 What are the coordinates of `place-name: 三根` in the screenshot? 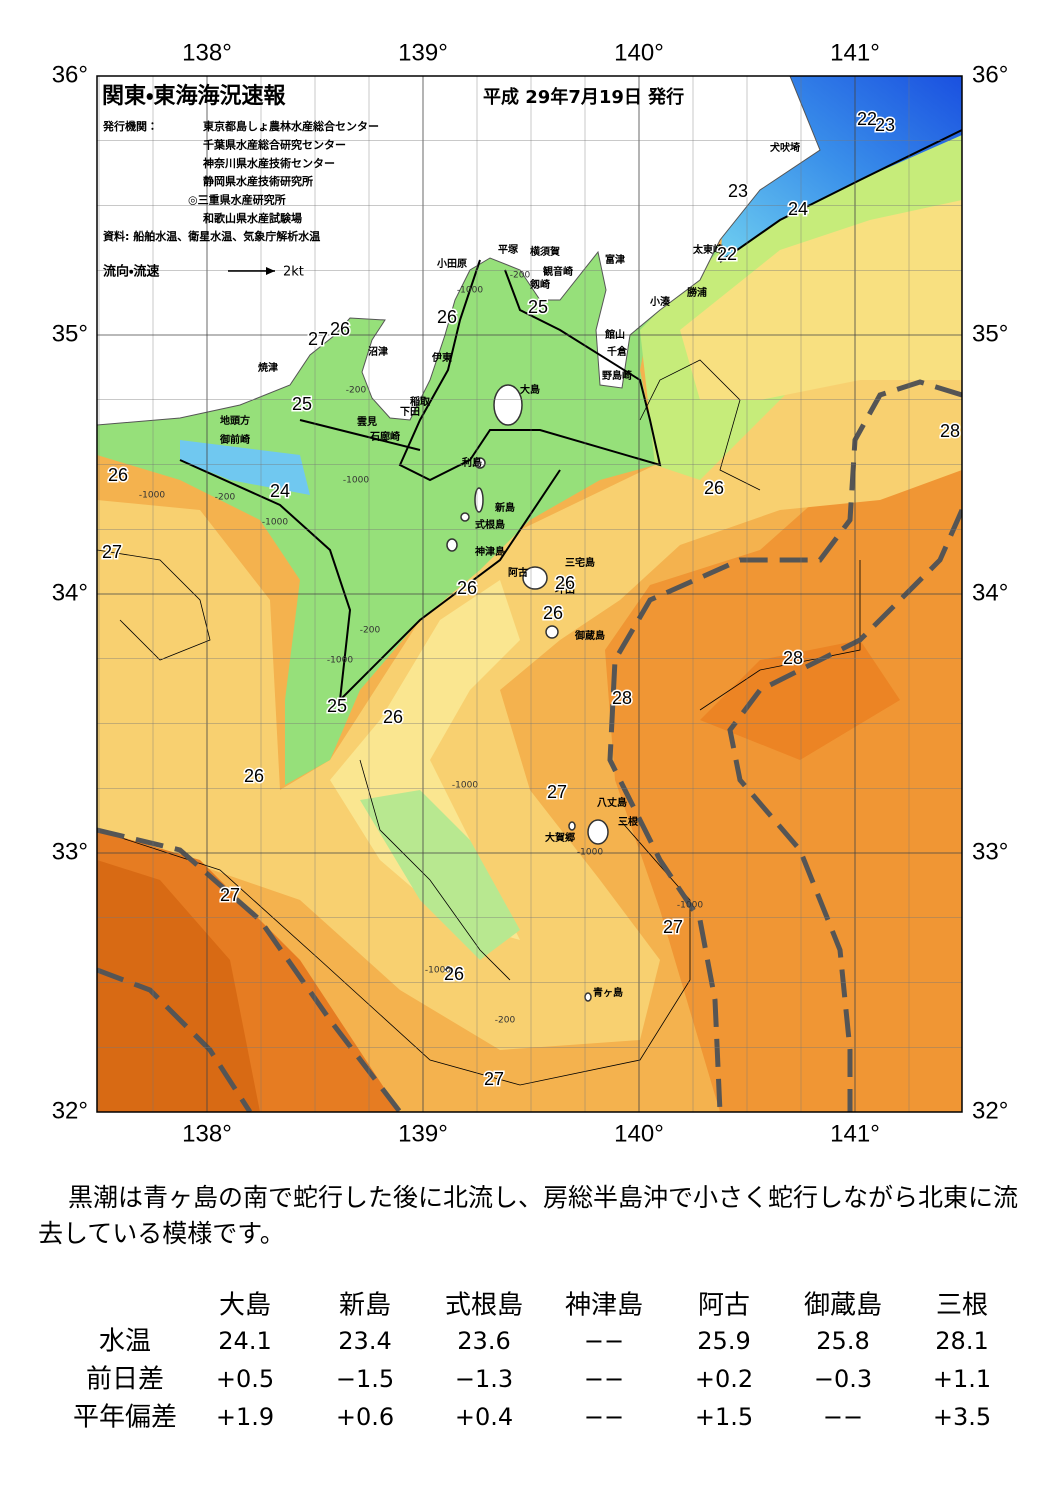 It's located at (628, 821).